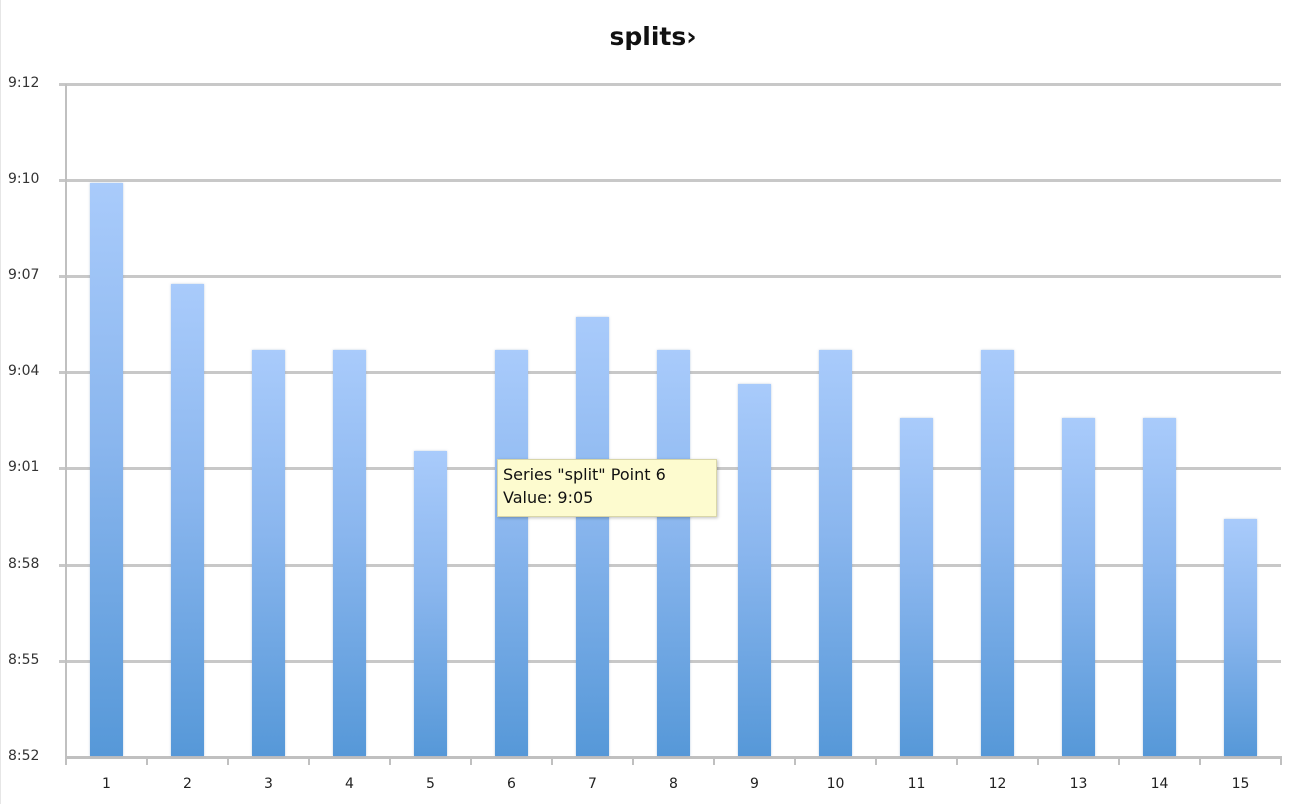 Image resolution: width=1306 pixels, height=804 pixels. What do you see at coordinates (24, 371) in the screenshot?
I see `y-tick-label: 9:04` at bounding box center [24, 371].